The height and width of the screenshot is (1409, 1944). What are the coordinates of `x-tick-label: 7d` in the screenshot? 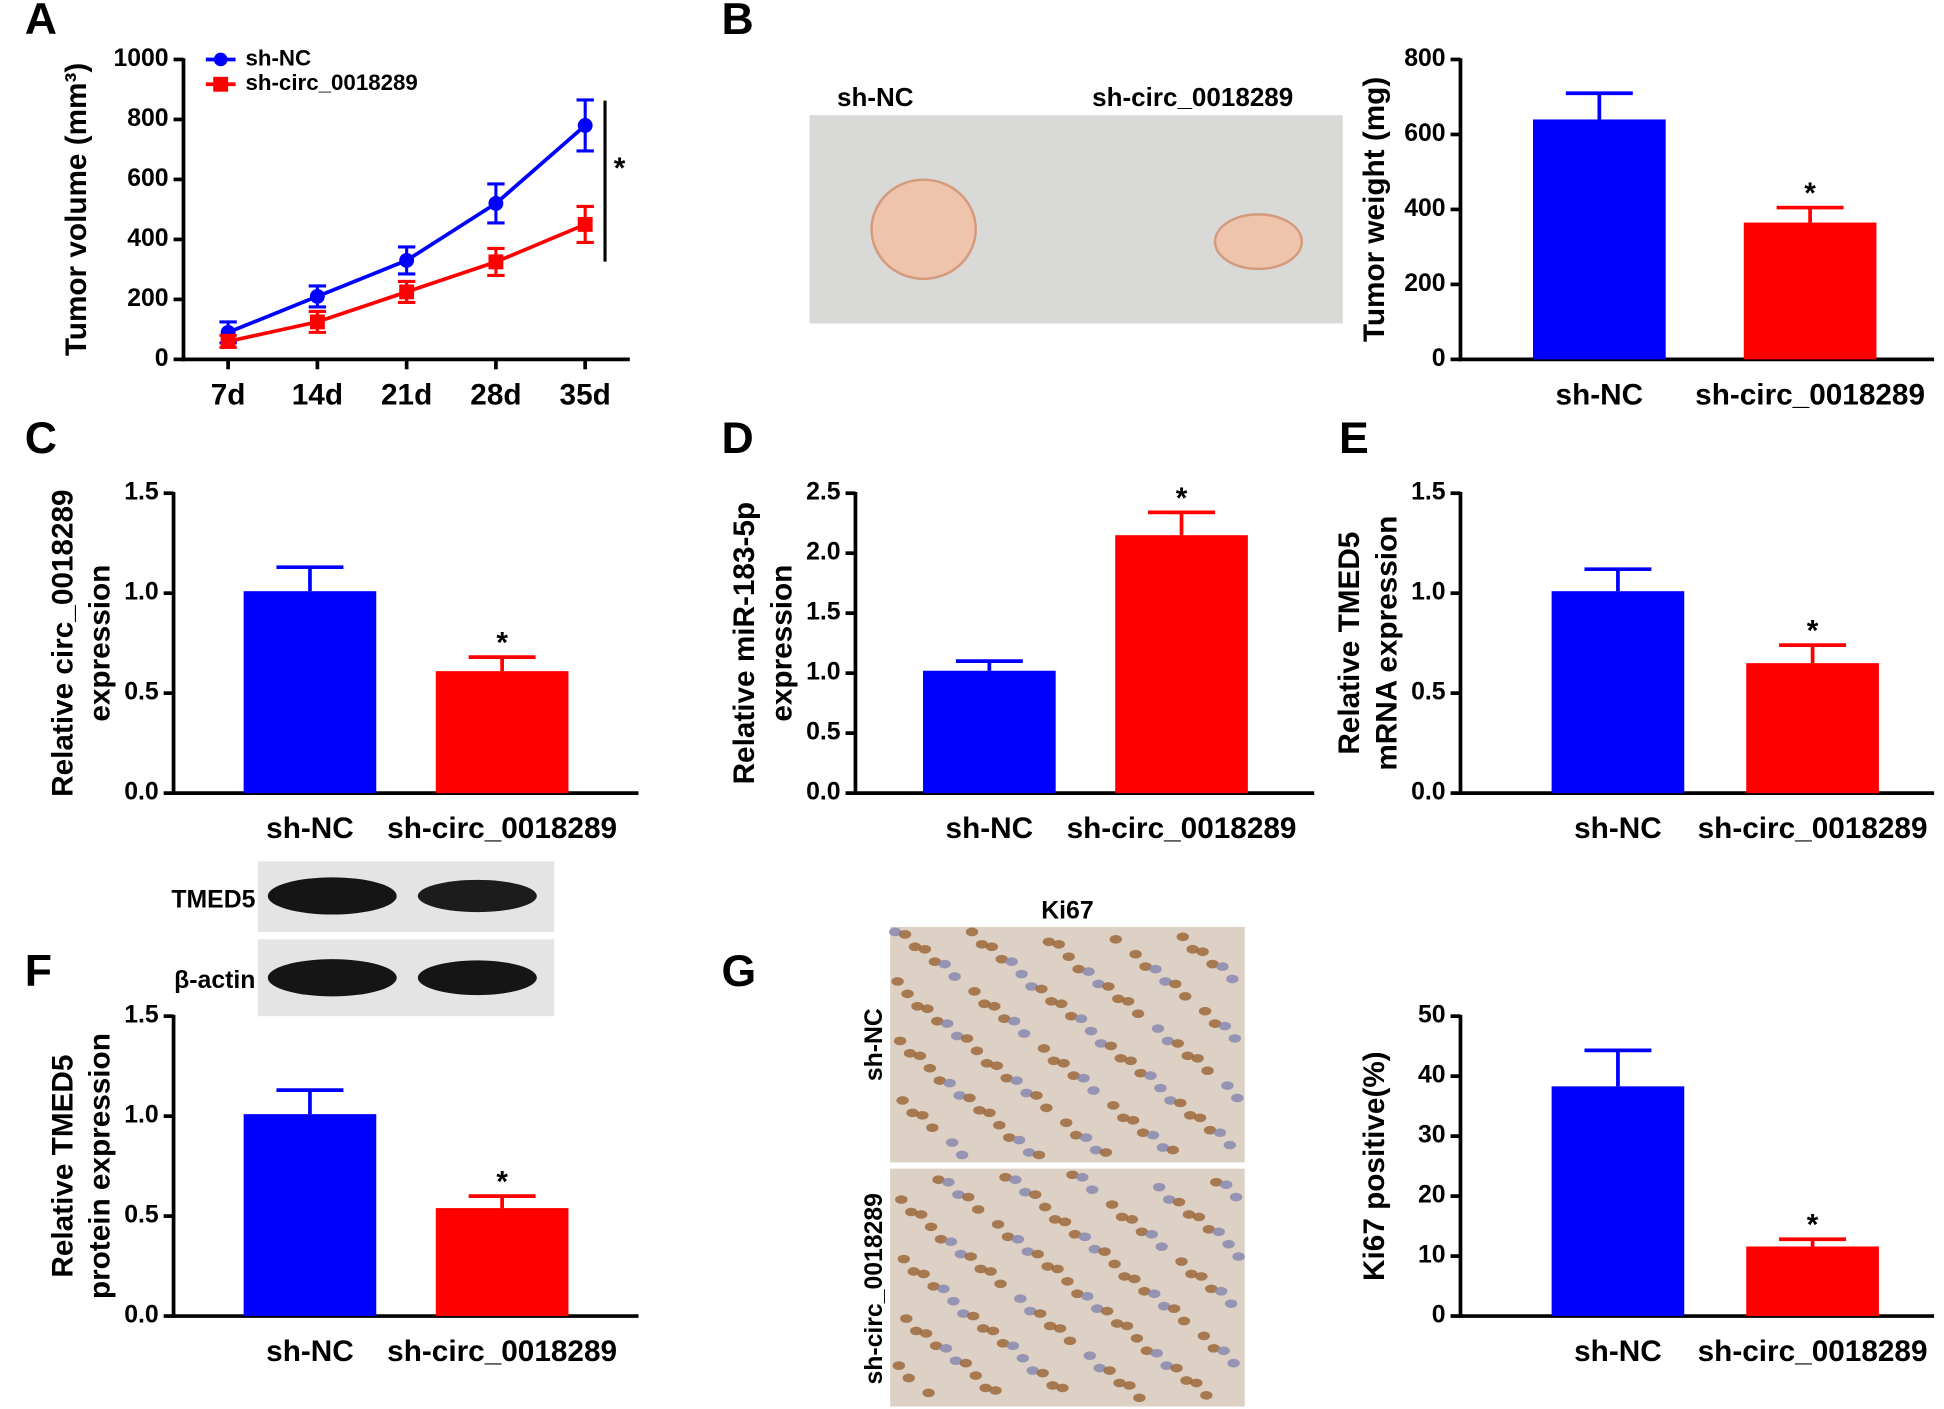 It's located at (228, 394).